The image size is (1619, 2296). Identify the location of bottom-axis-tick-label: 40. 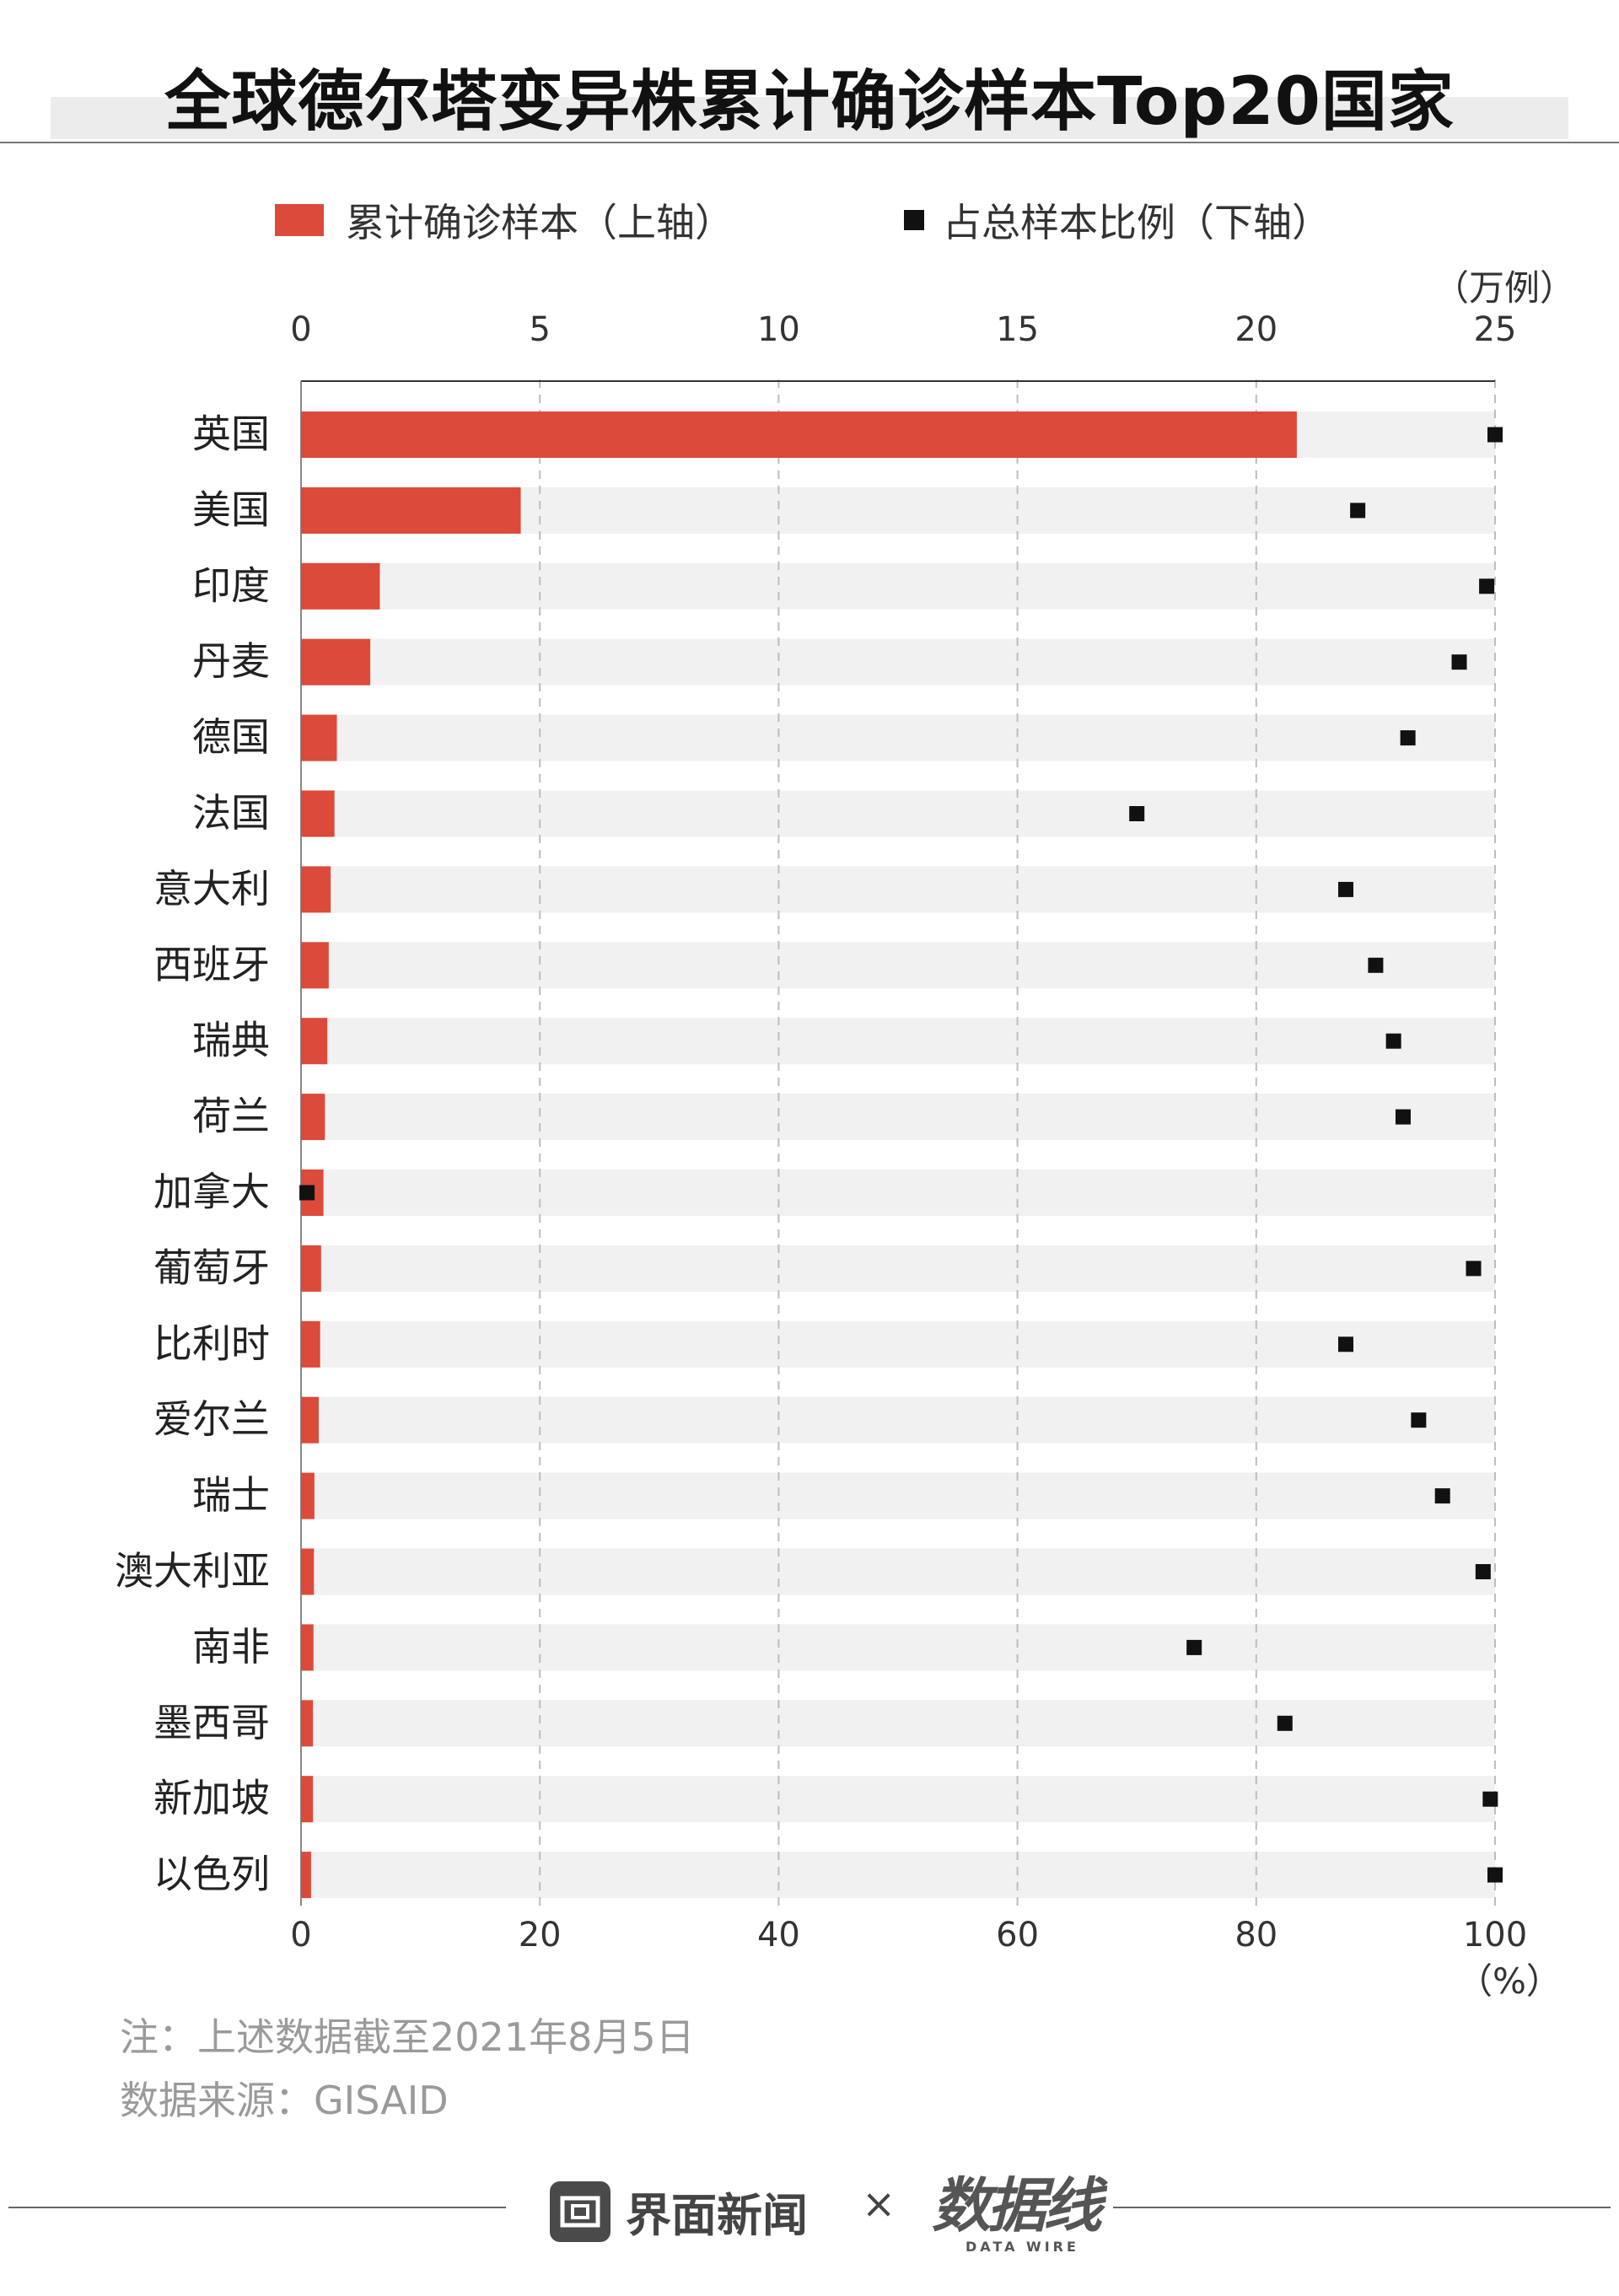
(778, 1936).